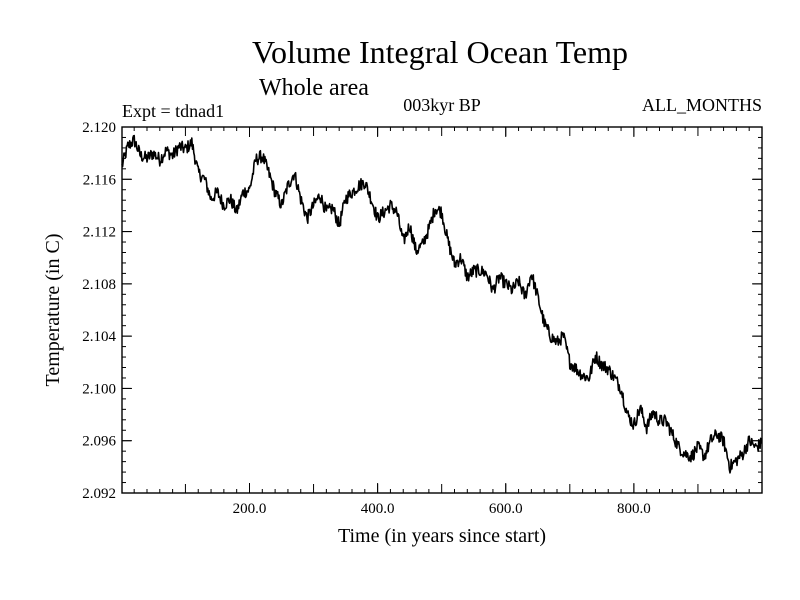  I want to click on experiment-label: Expt = tdnad1, so click(173, 111).